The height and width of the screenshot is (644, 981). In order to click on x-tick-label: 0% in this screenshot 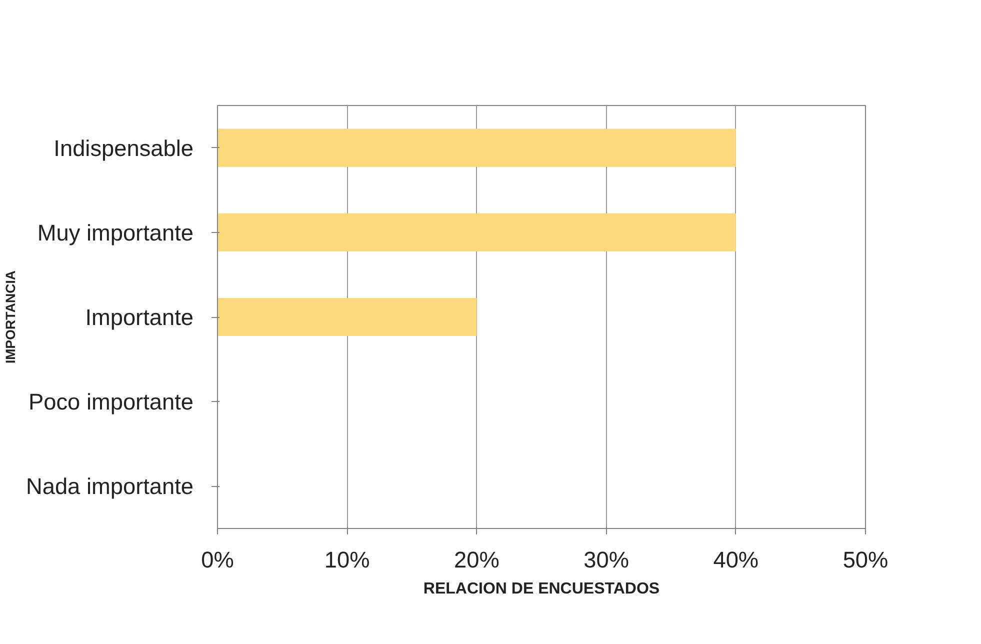, I will do `click(217, 559)`.